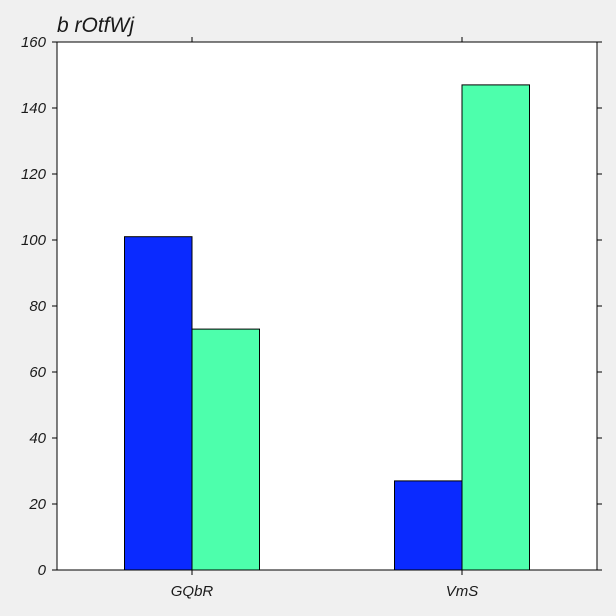 The image size is (616, 616). I want to click on y-tick-label: 60, so click(37, 372).